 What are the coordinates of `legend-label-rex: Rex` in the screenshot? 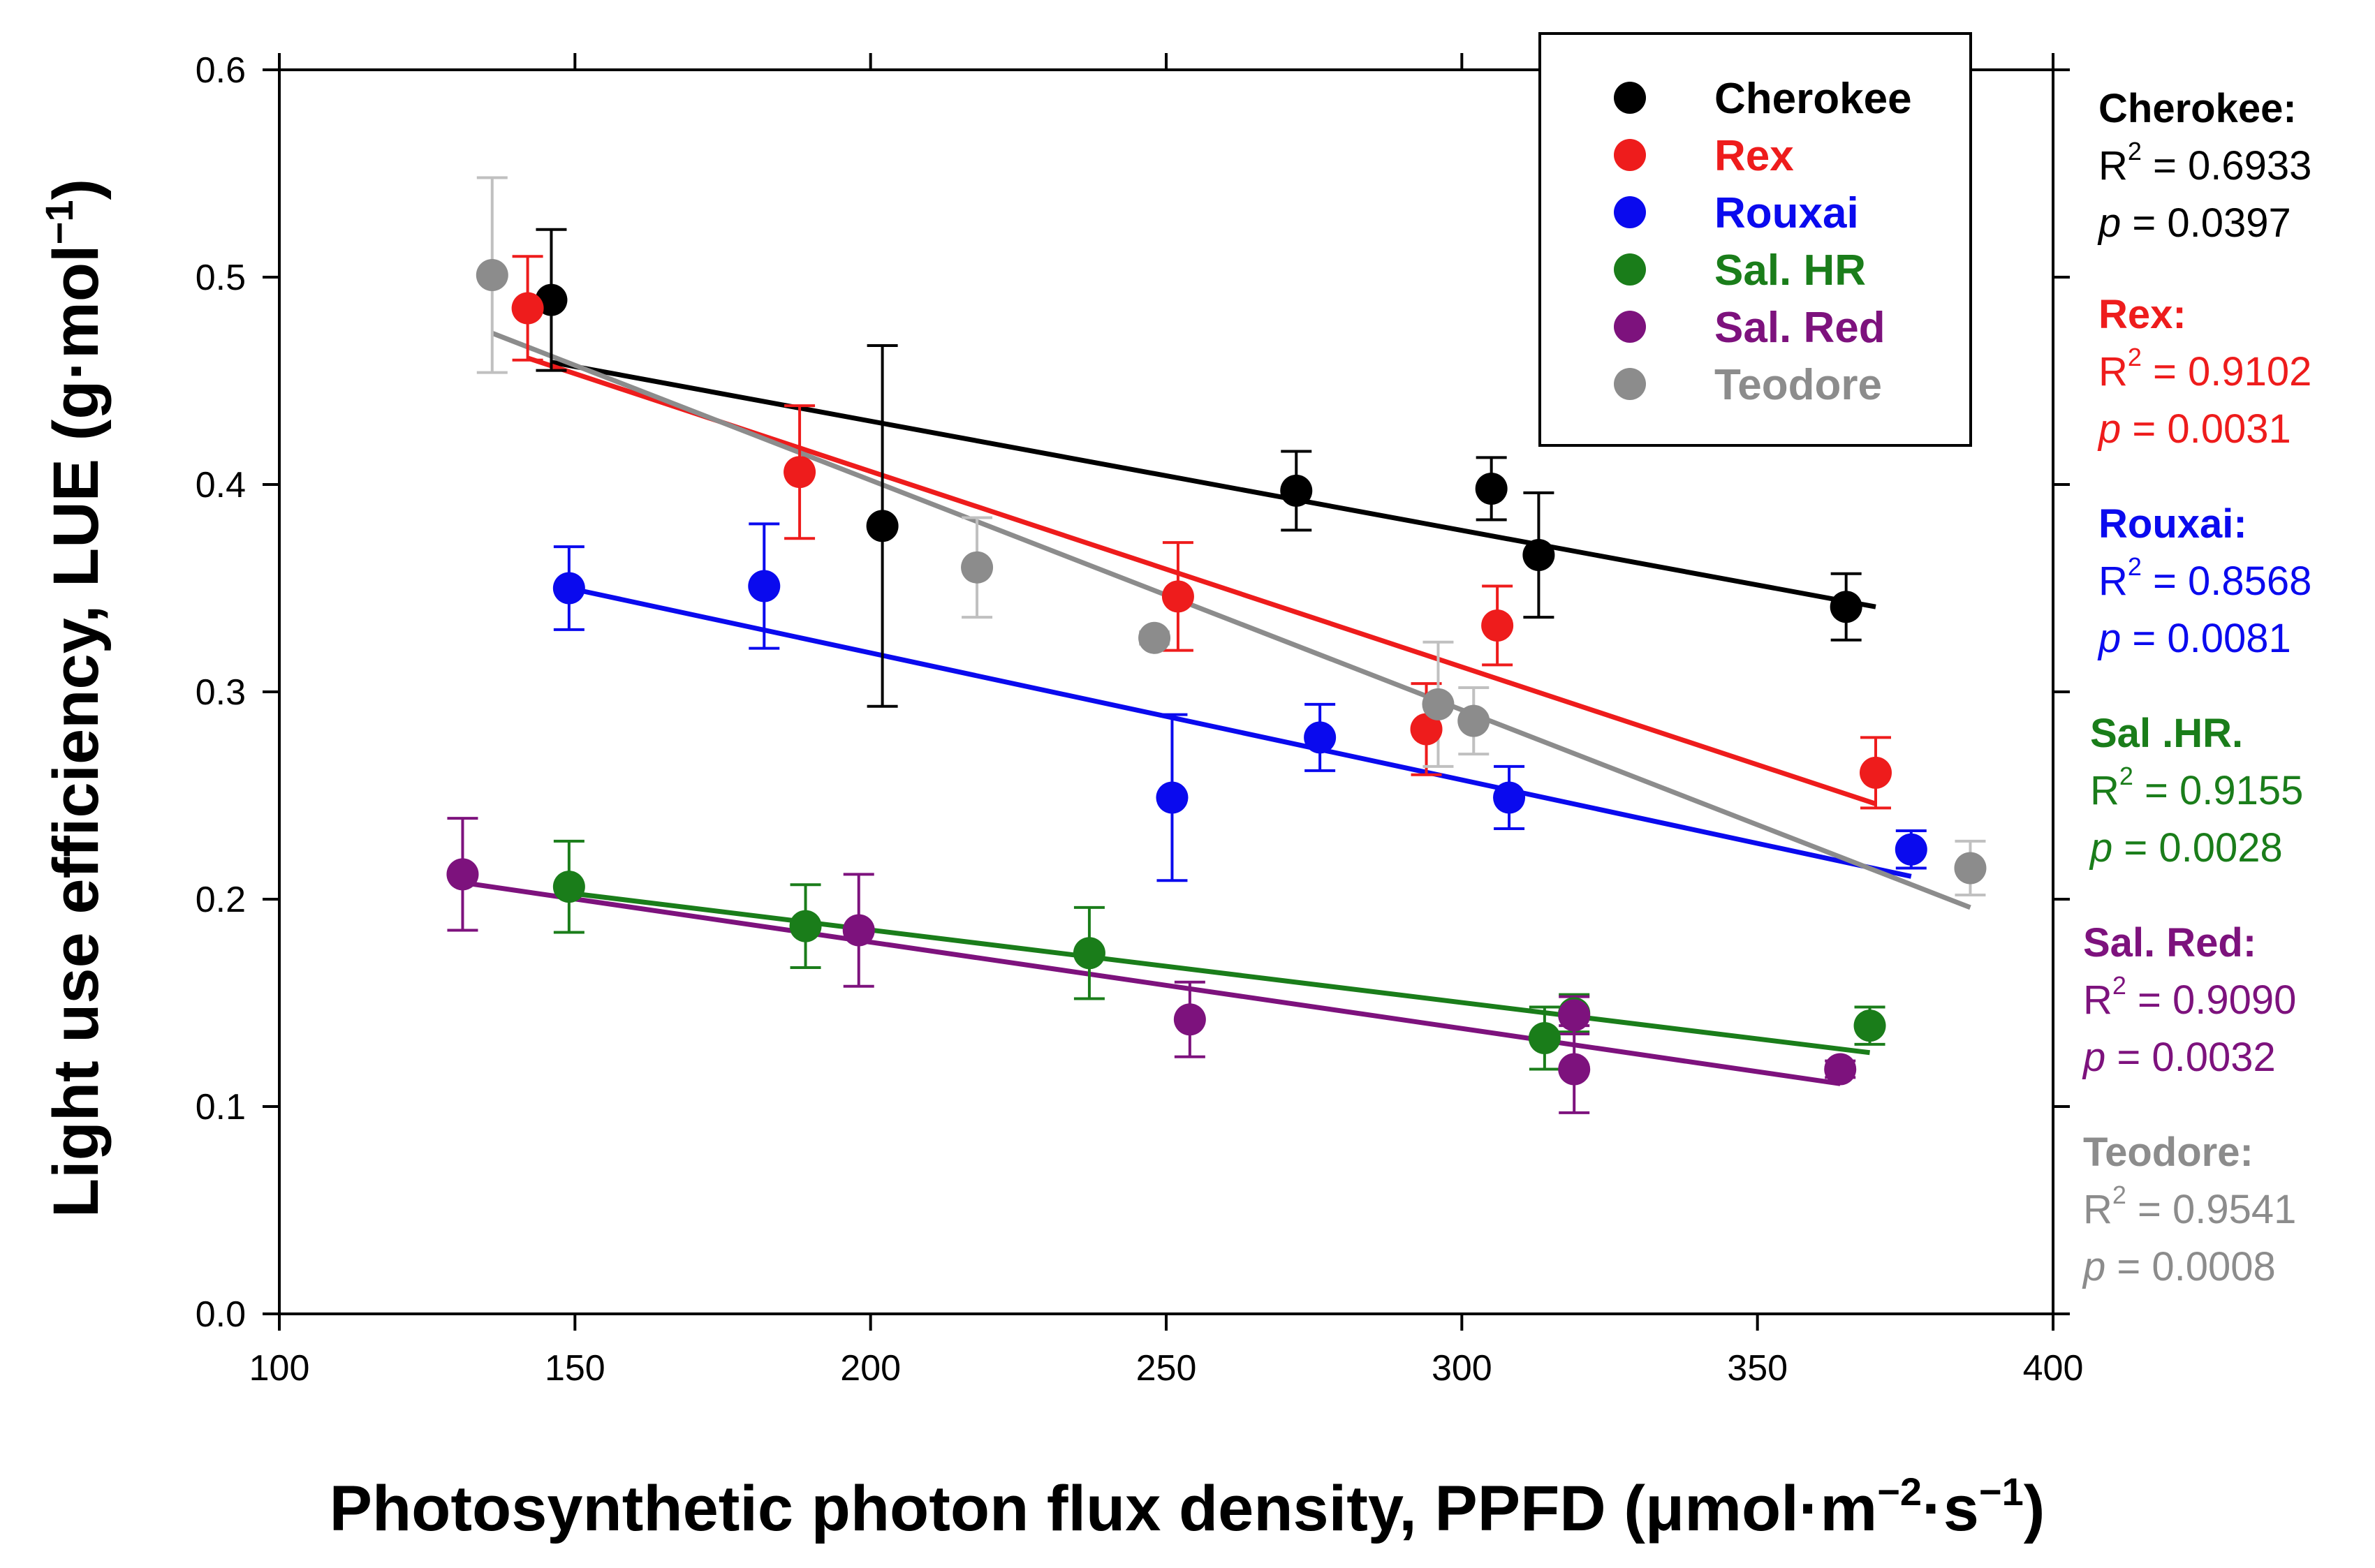 It's located at (1754, 156).